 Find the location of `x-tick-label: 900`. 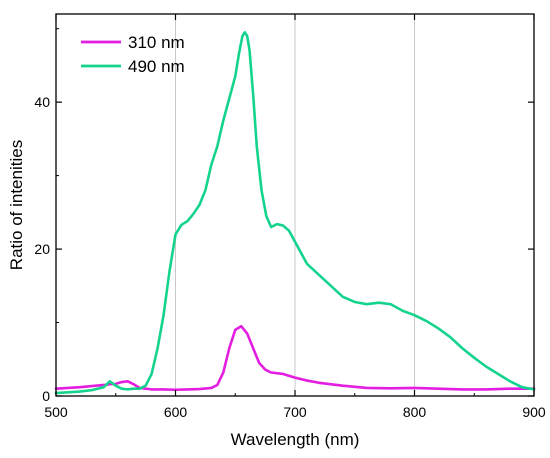

x-tick-label: 900 is located at coordinates (534, 412).